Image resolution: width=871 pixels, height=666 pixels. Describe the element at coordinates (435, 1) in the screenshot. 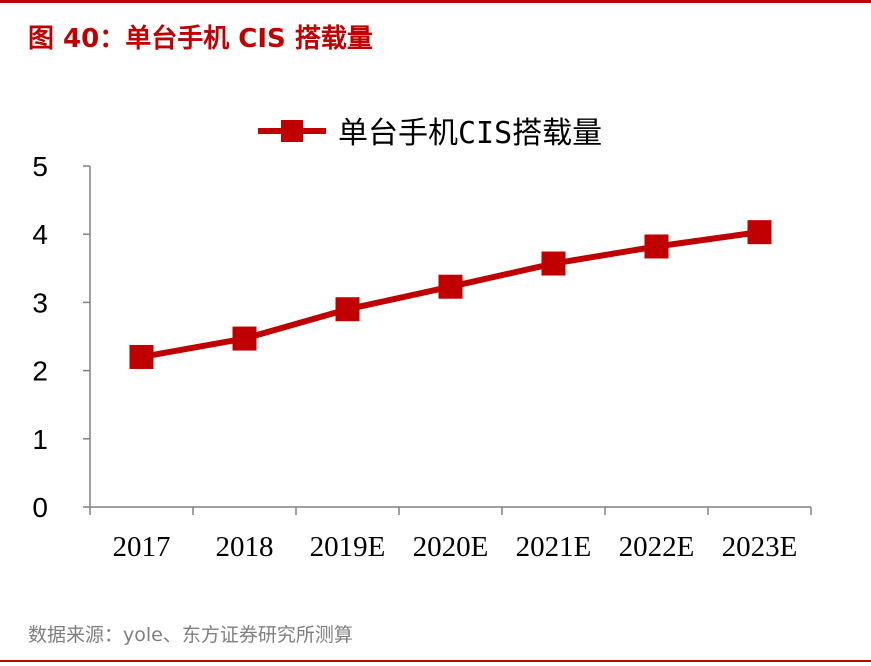

I see `top-rule` at that location.